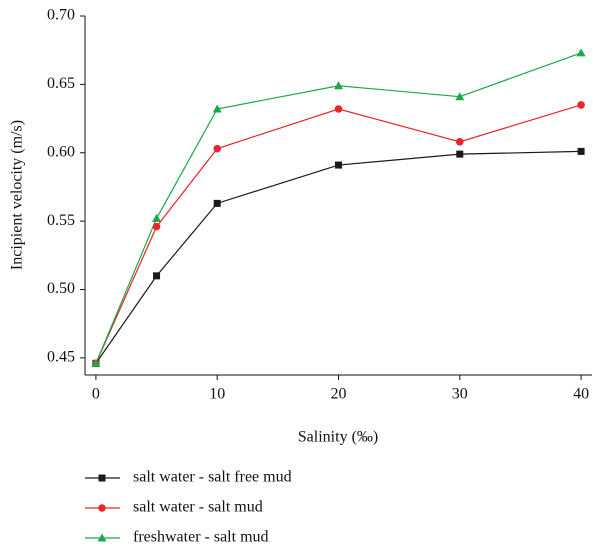 The image size is (593, 550). I want to click on y-tick-label: 0.65, so click(61, 83).